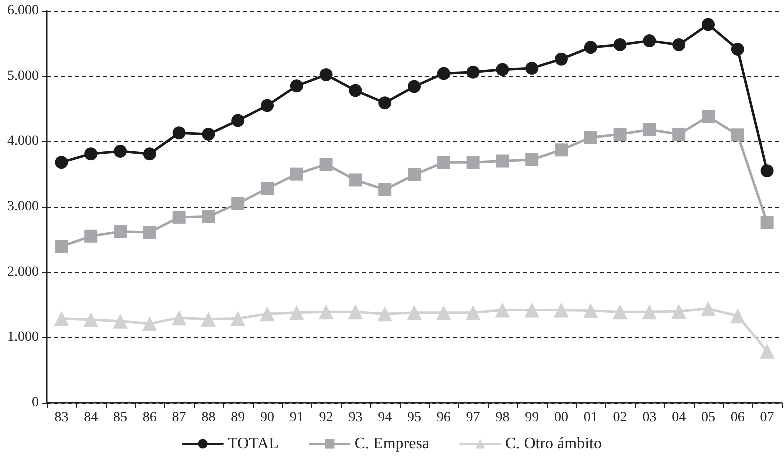  I want to click on x-tick-label: 98, so click(503, 418).